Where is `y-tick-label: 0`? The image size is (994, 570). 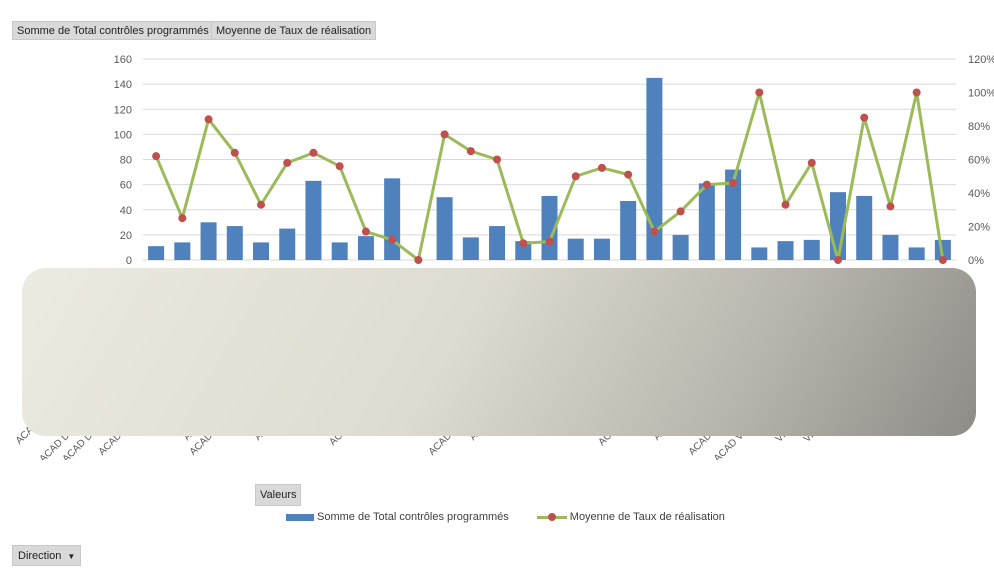 y-tick-label: 0 is located at coordinates (129, 261).